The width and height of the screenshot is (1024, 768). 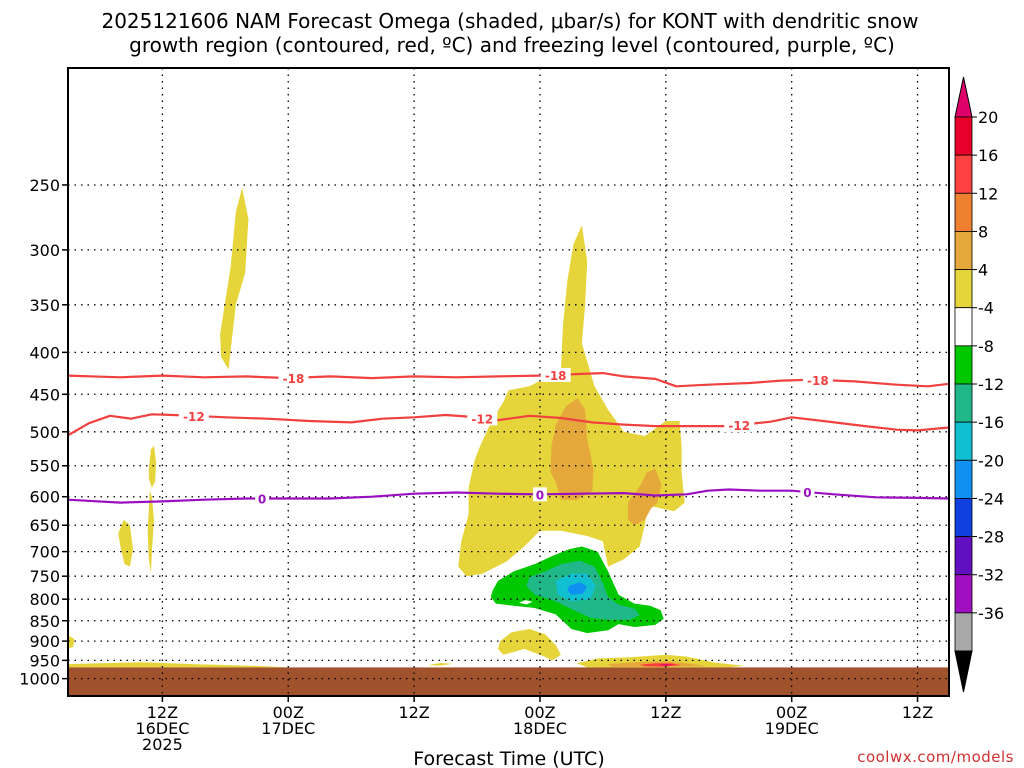 I want to click on colorbar-label: 20, so click(x=988, y=117).